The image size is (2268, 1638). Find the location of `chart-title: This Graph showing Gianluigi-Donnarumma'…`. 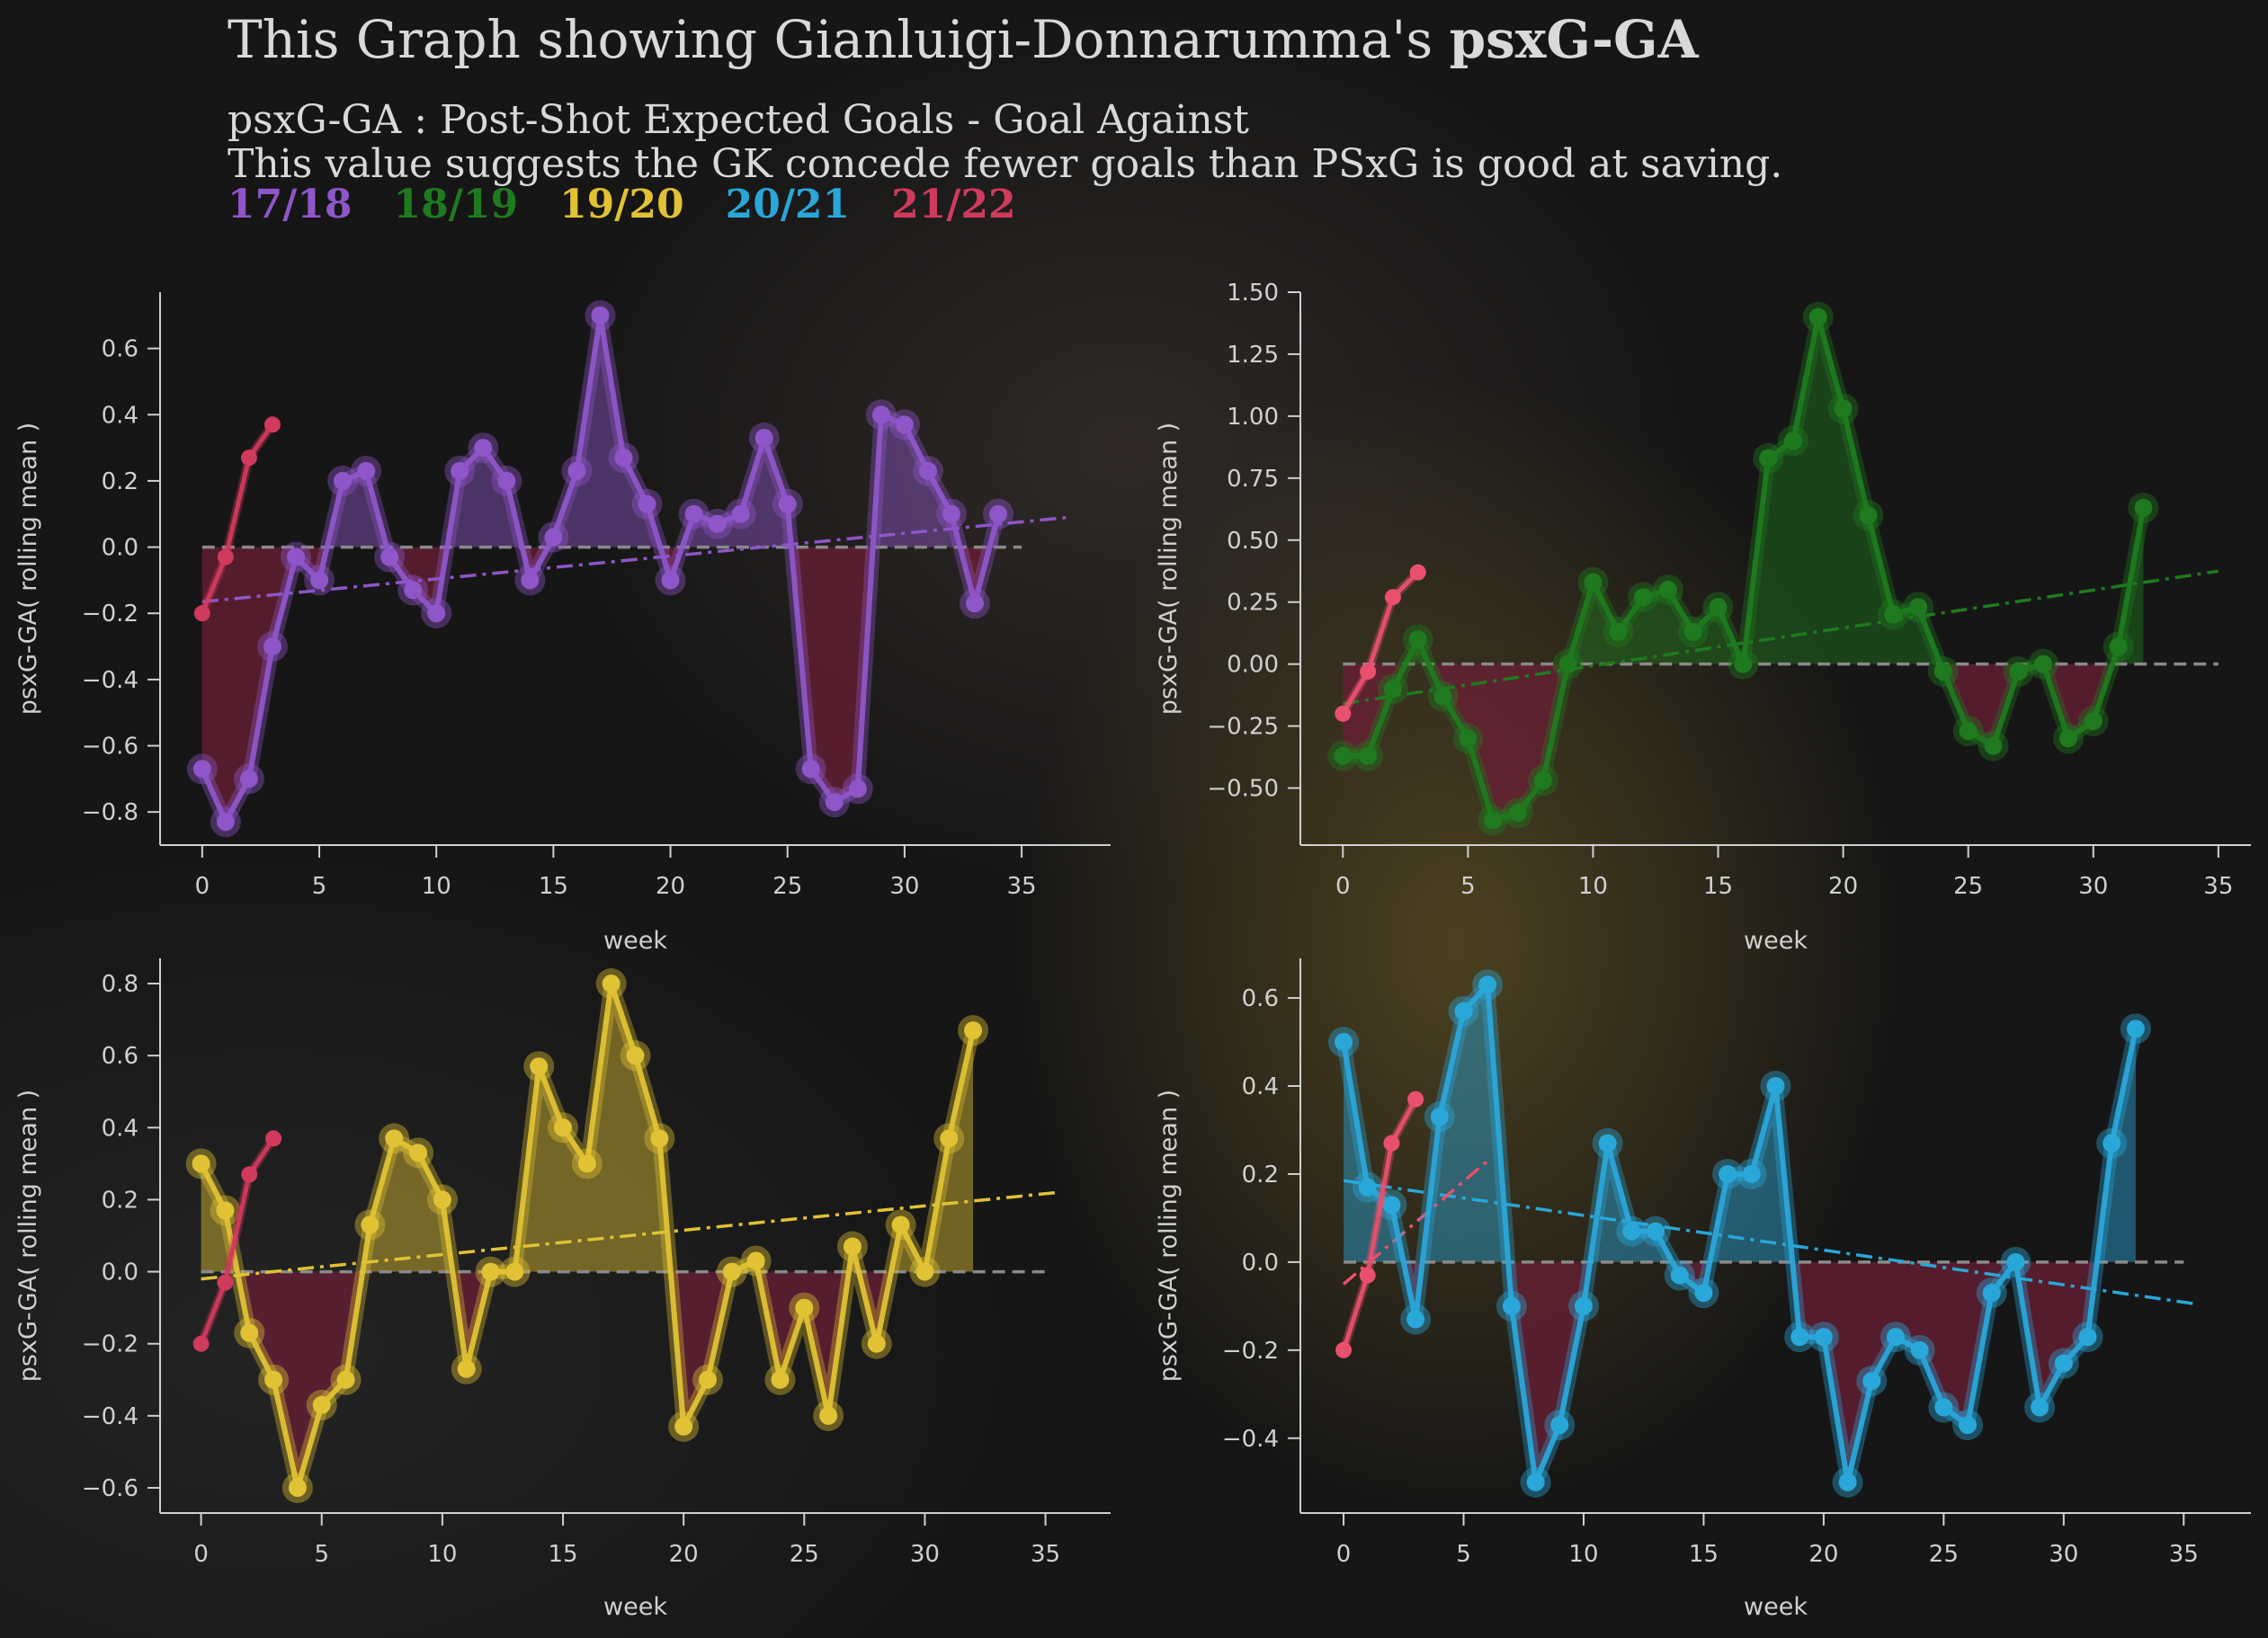

chart-title: This Graph showing Gianluigi-Donnarumma'… is located at coordinates (964, 39).